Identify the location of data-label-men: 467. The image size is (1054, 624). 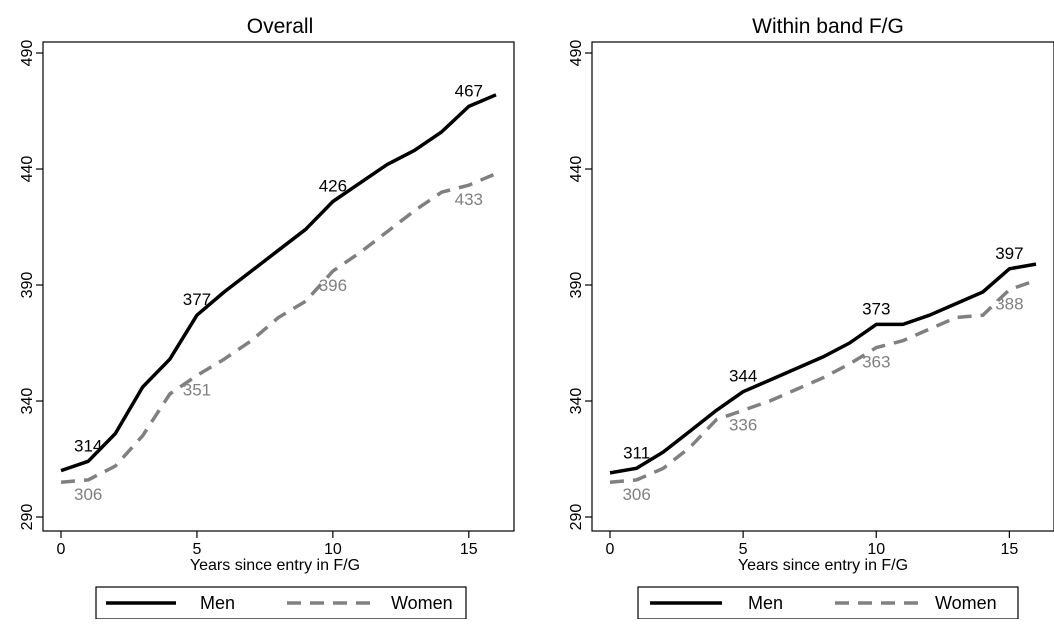
(469, 90).